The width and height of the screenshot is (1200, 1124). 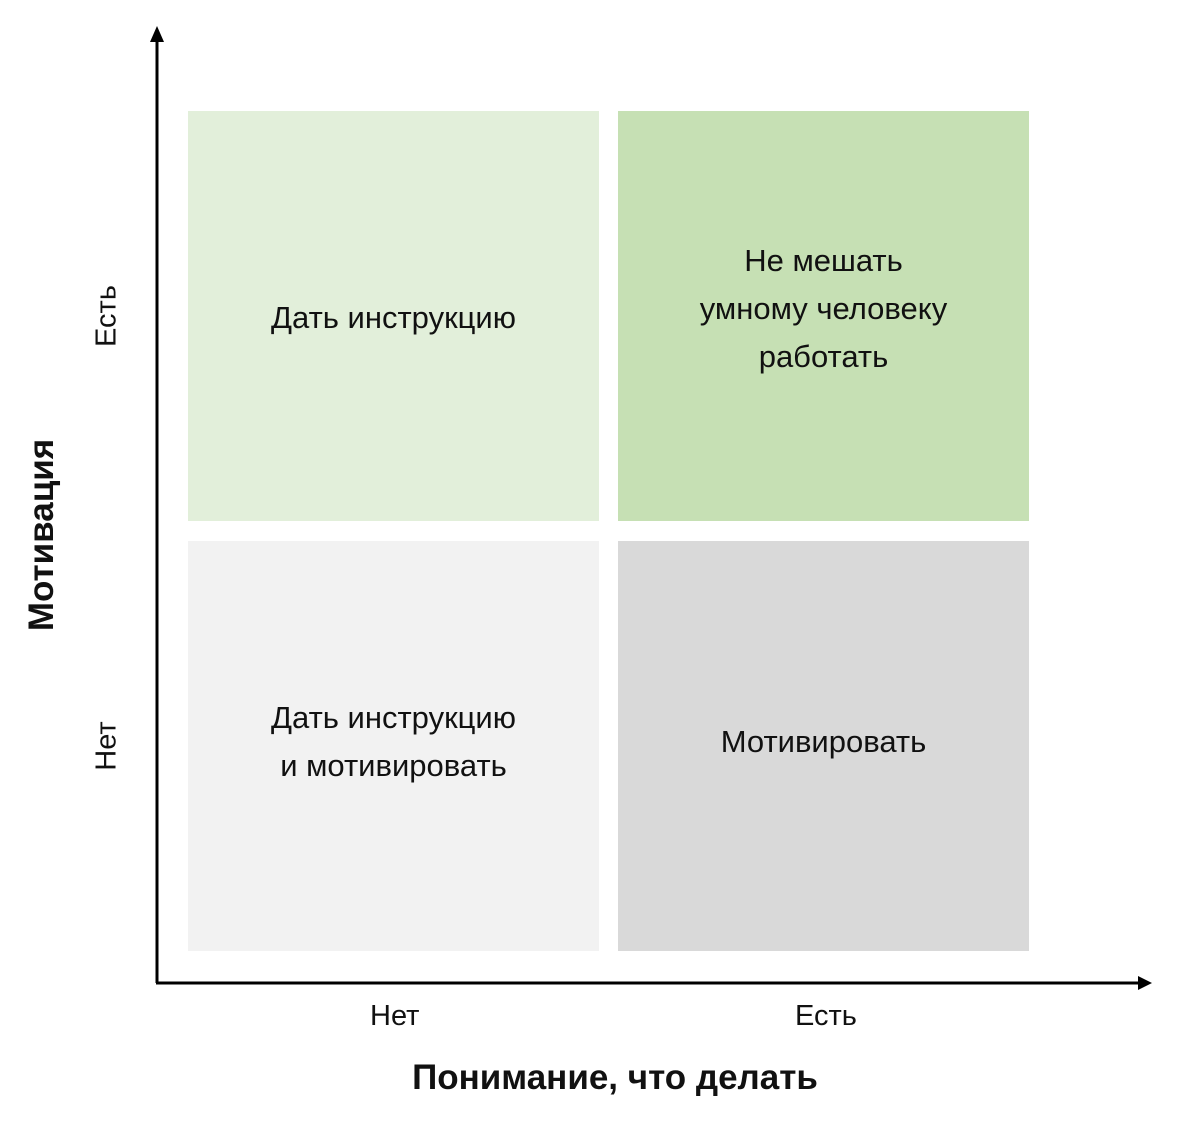 I want to click on y-axis-title: Мотивация, so click(x=41, y=535).